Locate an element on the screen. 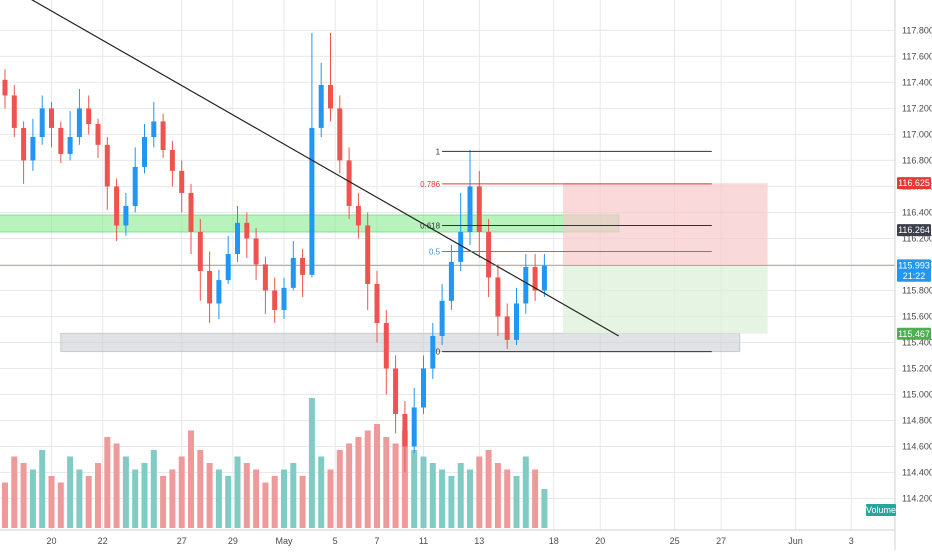  y-tick-label: 115.400 is located at coordinates (917, 342).